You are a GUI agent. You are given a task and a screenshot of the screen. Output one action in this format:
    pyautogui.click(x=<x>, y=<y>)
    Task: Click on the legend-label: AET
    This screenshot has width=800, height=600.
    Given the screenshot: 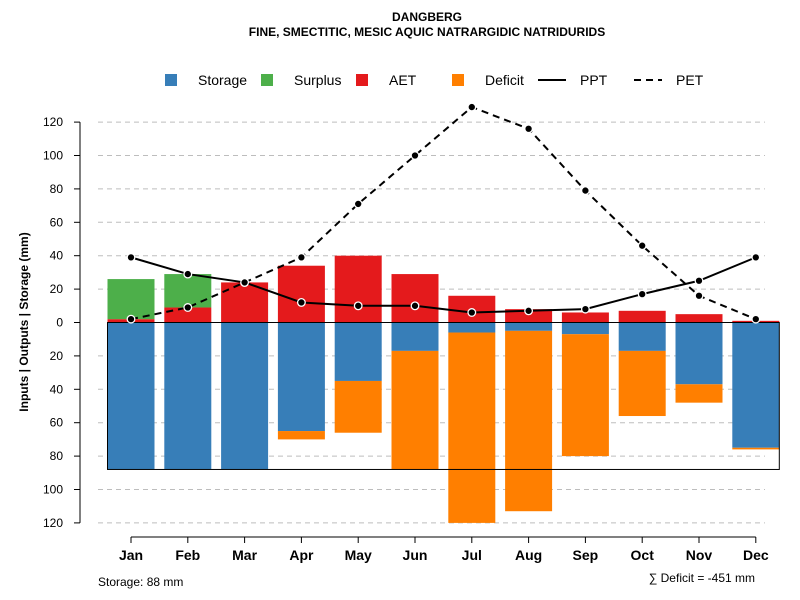 What is the action you would take?
    pyautogui.click(x=403, y=80)
    